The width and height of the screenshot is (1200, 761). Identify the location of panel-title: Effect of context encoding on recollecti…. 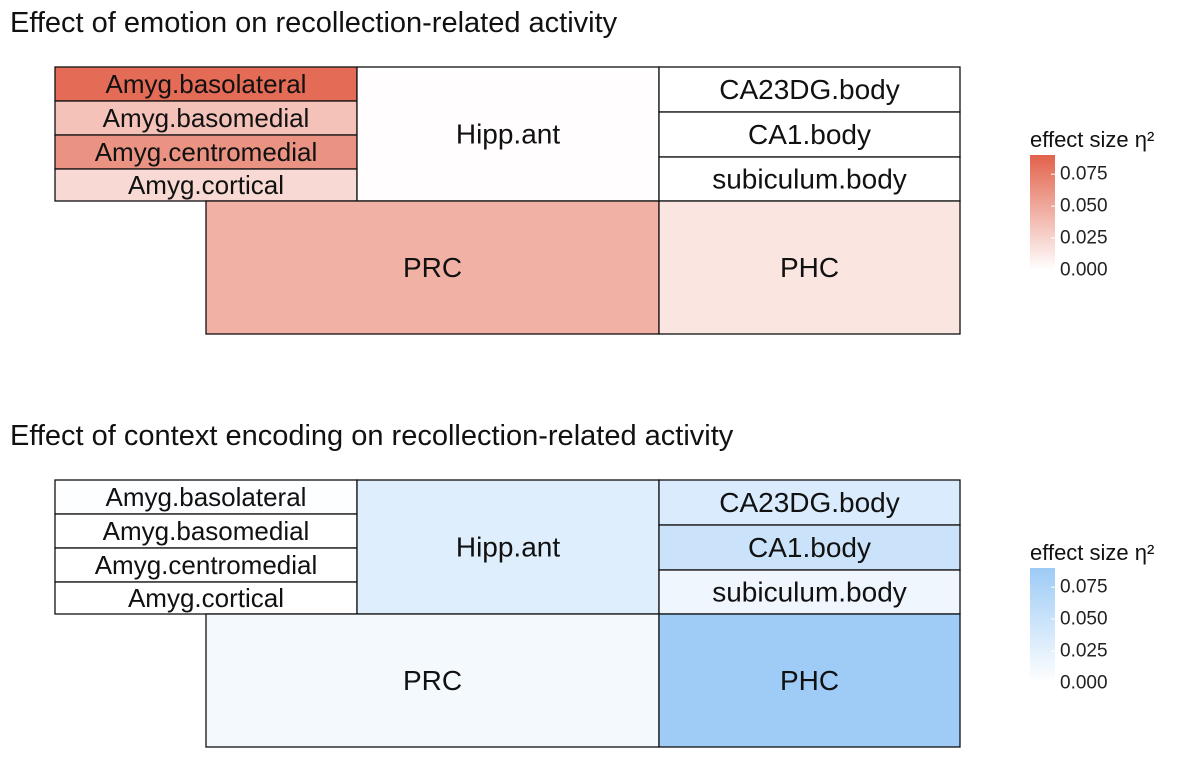
(372, 436).